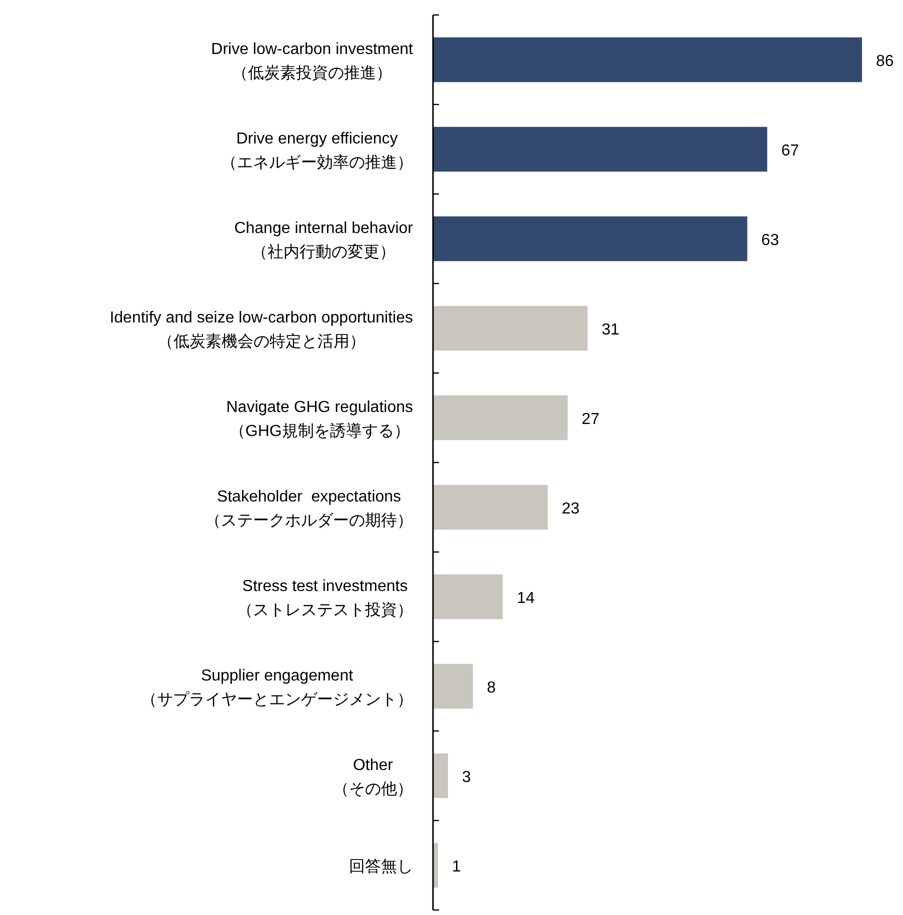  What do you see at coordinates (456, 867) in the screenshot?
I see `data-label: 1` at bounding box center [456, 867].